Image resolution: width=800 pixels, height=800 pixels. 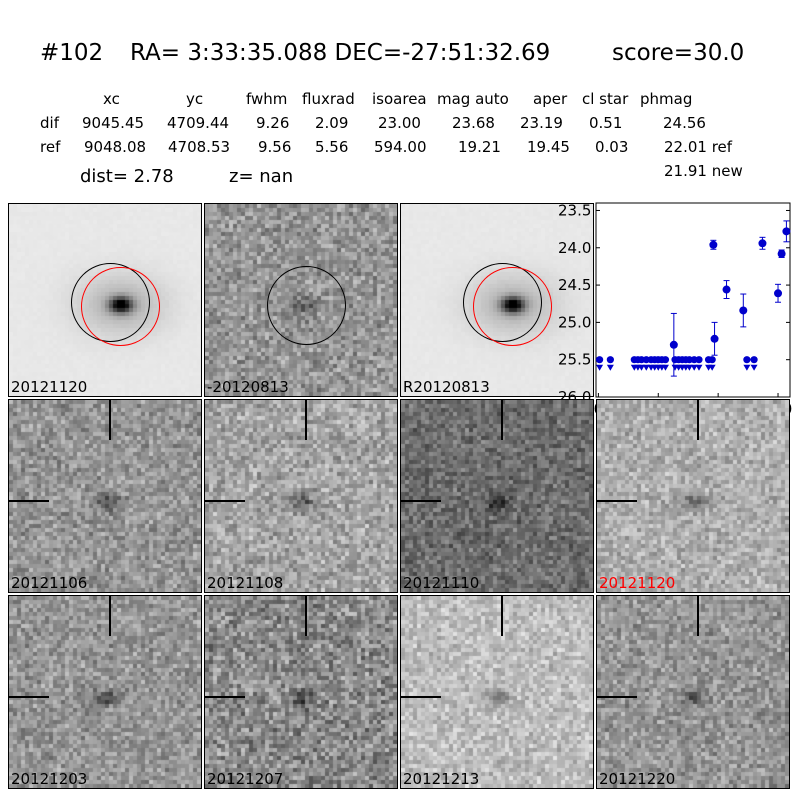 What do you see at coordinates (541, 123) in the screenshot?
I see `table-cell: 23.19` at bounding box center [541, 123].